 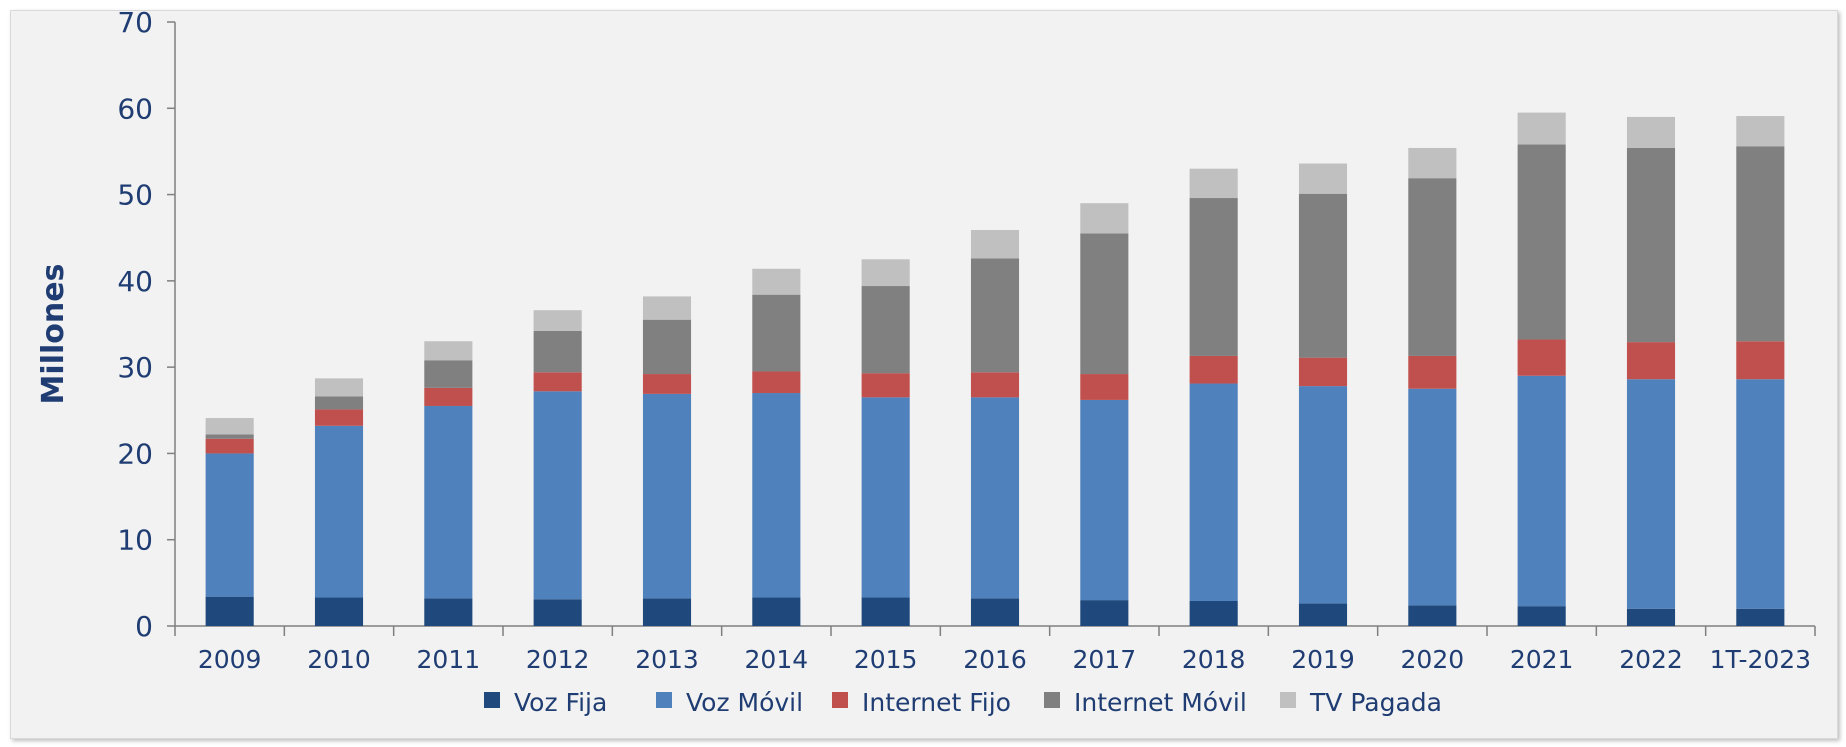 What do you see at coordinates (135, 25) in the screenshot?
I see `y-tick-label: 70` at bounding box center [135, 25].